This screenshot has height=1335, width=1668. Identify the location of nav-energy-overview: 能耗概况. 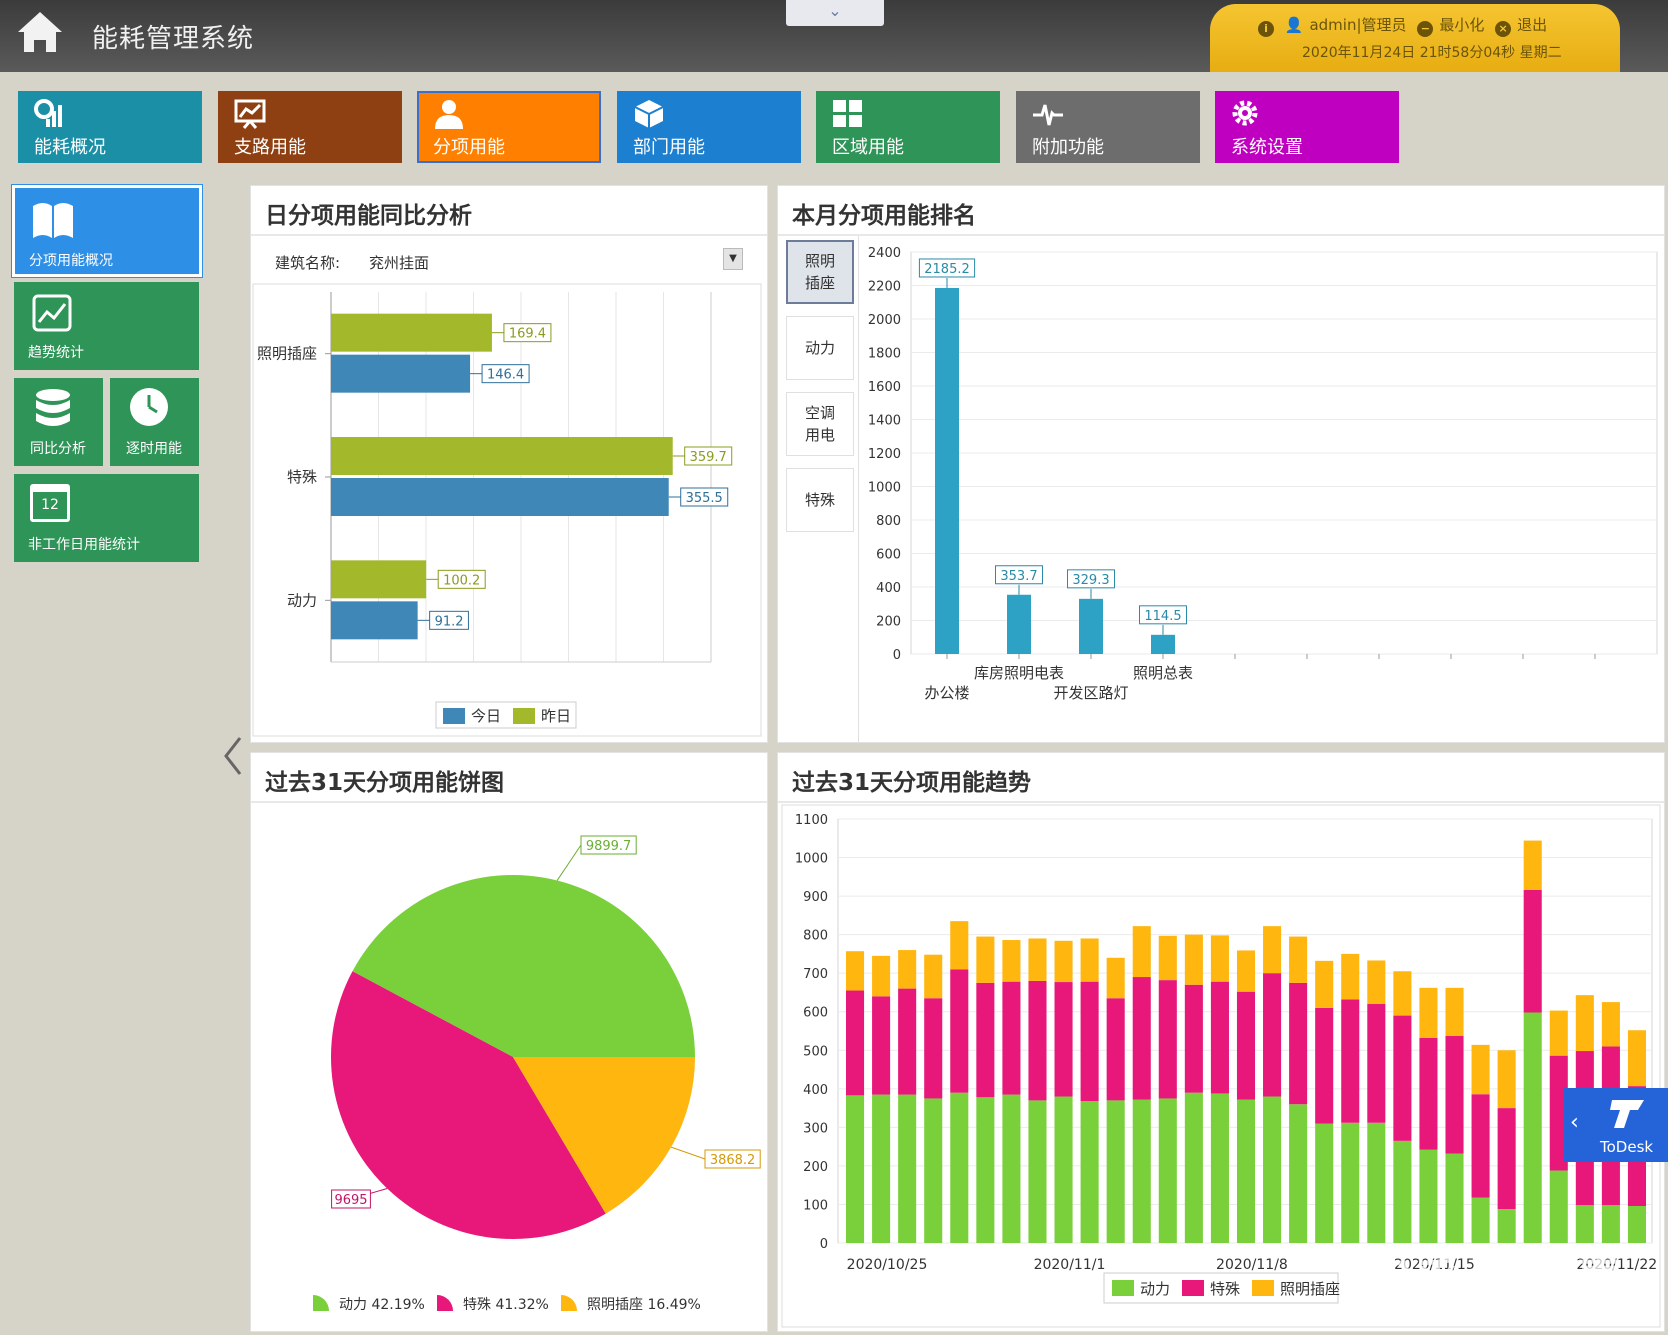
(110, 127).